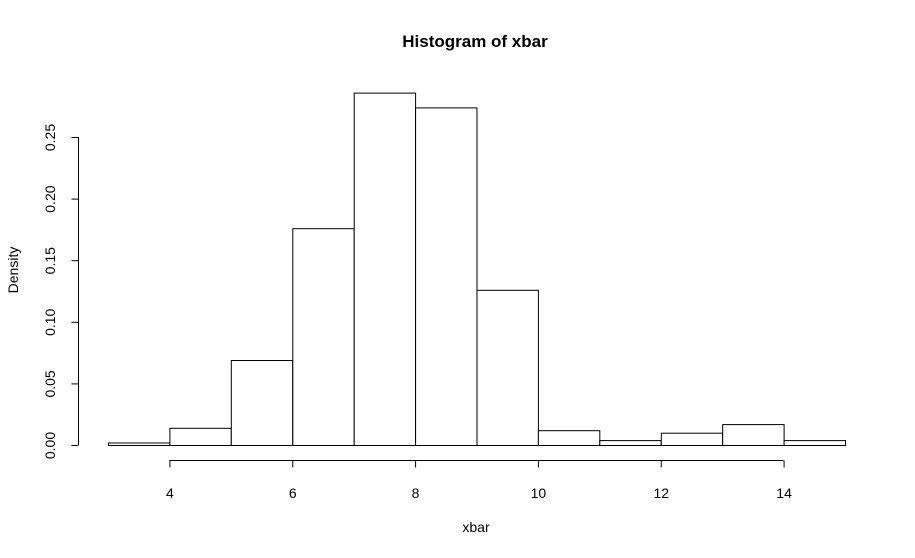  Describe the element at coordinates (476, 527) in the screenshot. I see `x-axis-label: xbar` at that location.